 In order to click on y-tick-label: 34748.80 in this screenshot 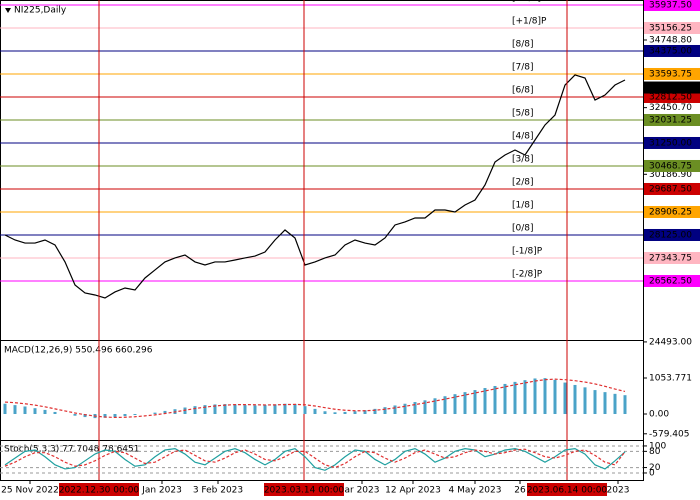, I will do `click(670, 40)`.